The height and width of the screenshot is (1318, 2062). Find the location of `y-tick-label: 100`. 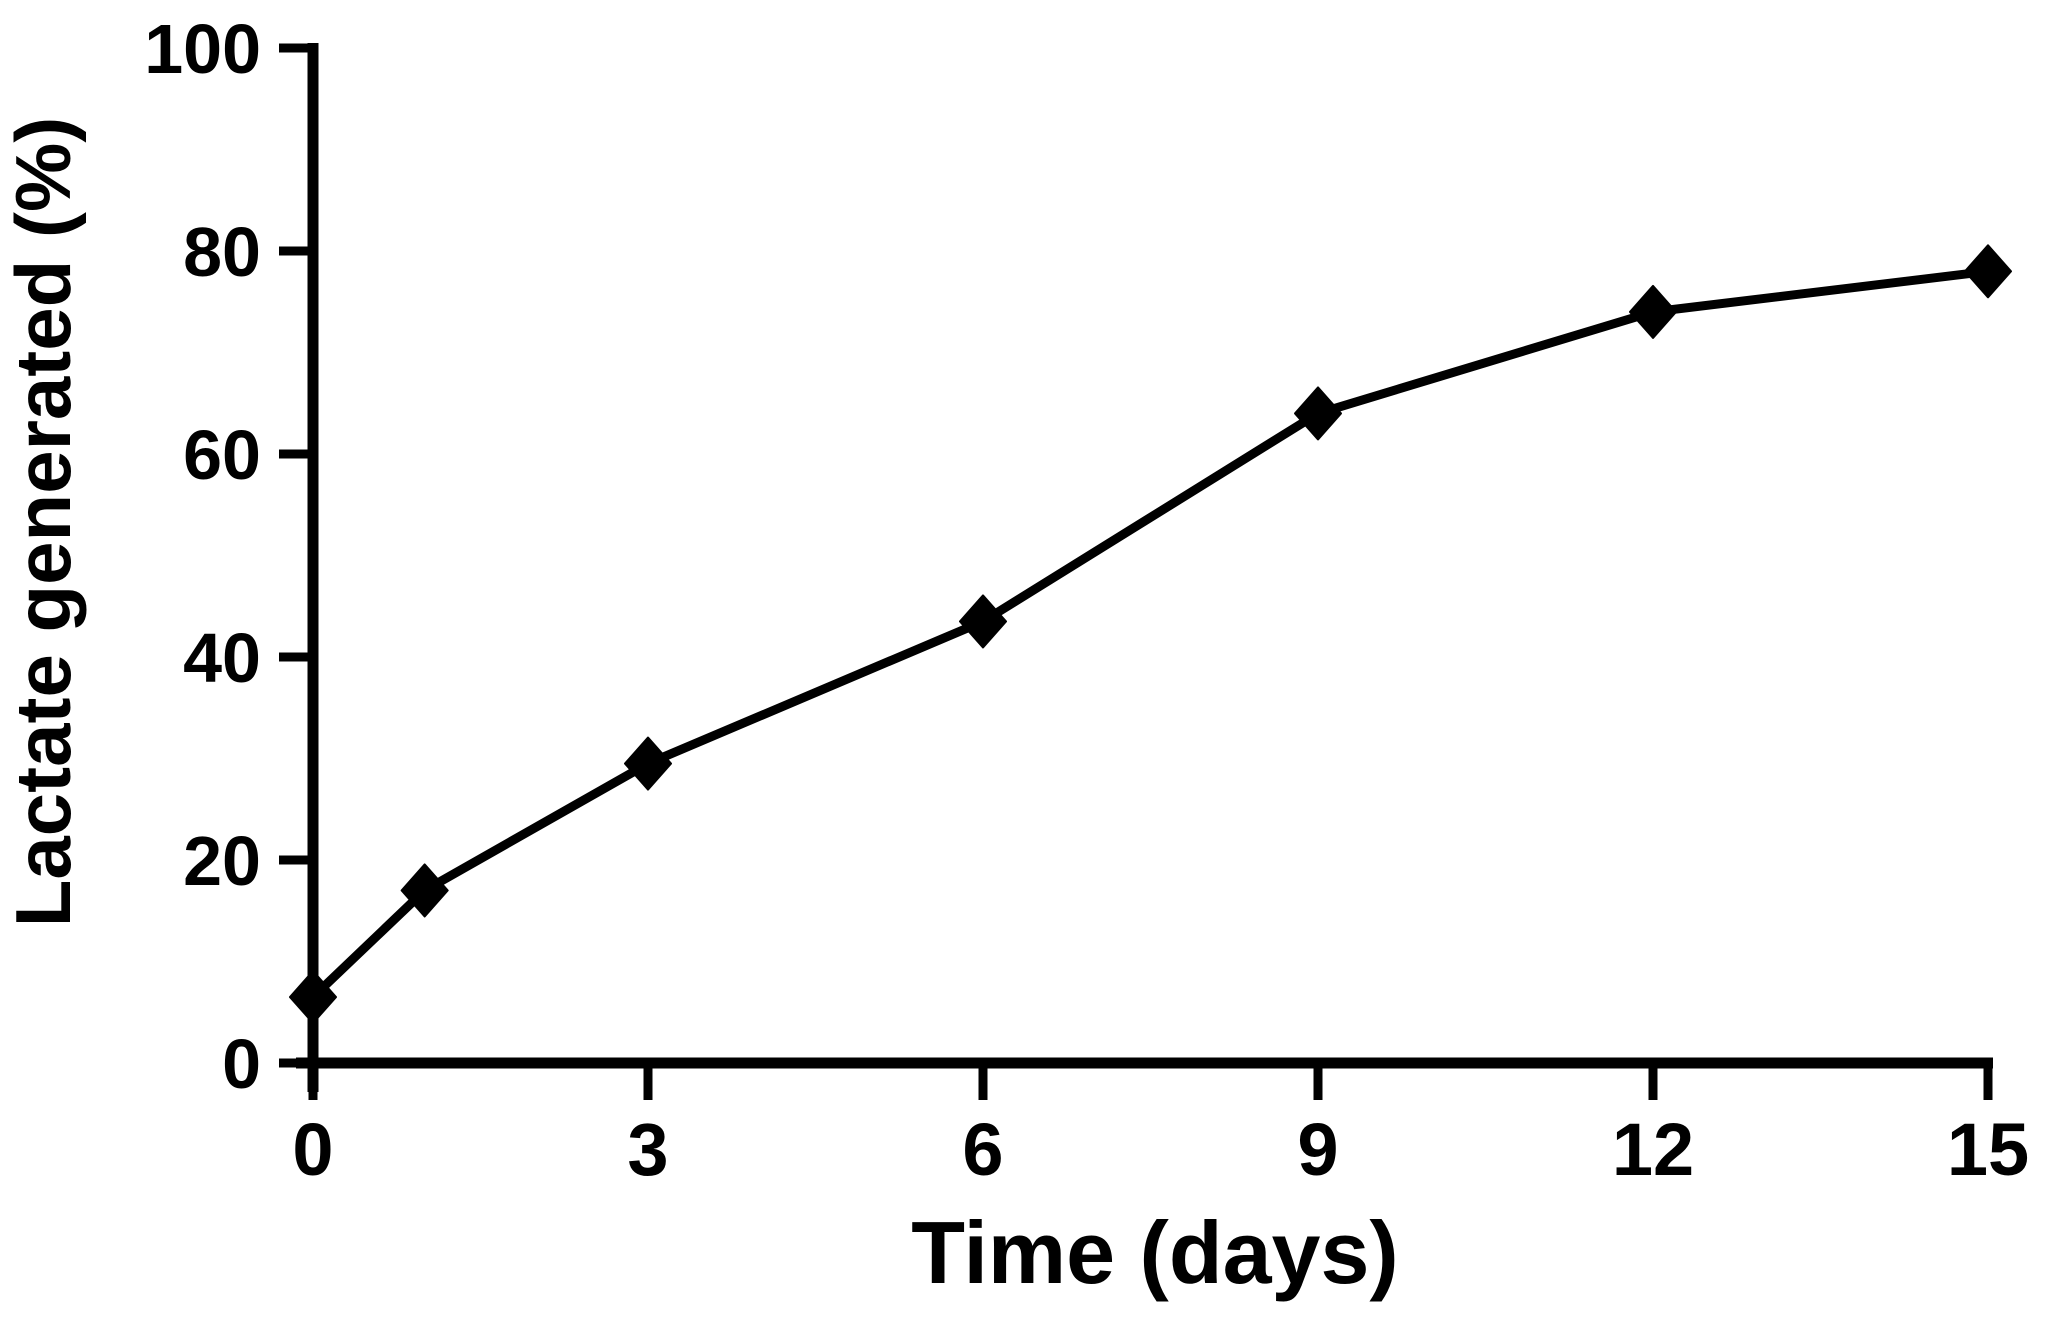

y-tick-label: 100 is located at coordinates (202, 49).